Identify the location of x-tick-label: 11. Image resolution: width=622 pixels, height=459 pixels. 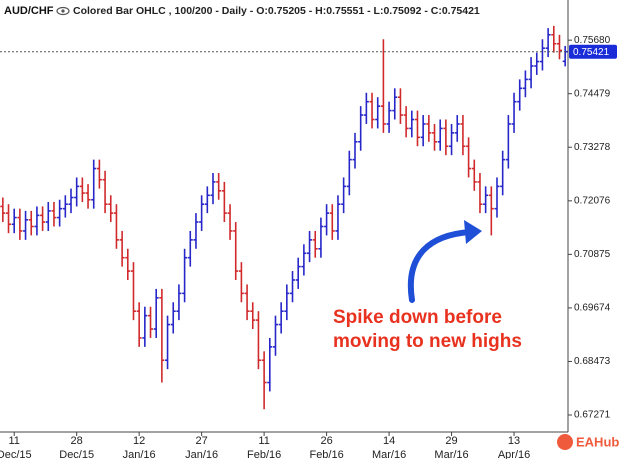
(263, 441).